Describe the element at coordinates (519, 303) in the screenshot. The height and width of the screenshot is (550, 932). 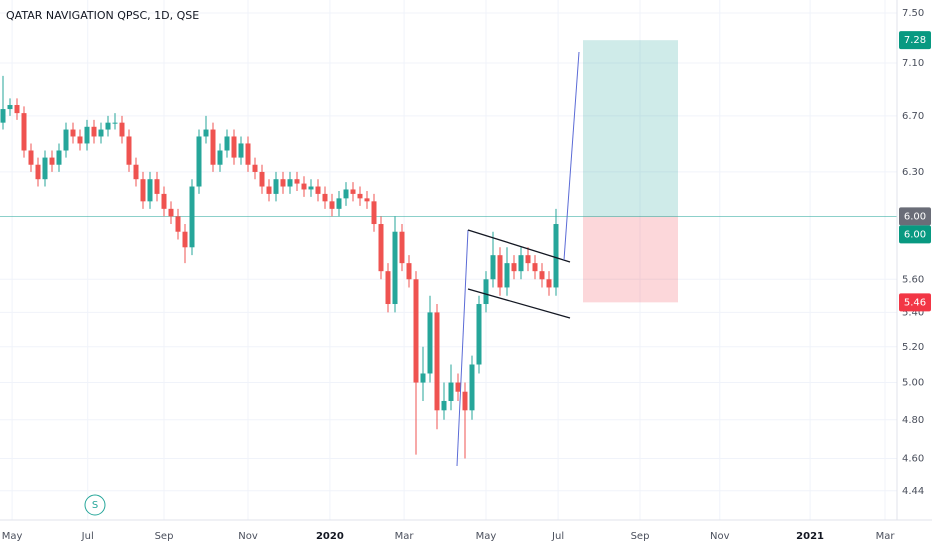
I see `flag-bottom-line` at that location.